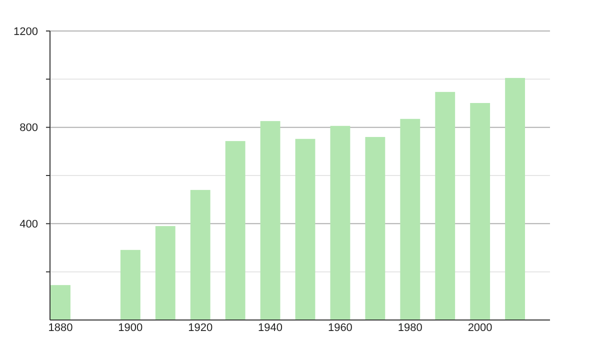 This screenshot has width=600, height=350. What do you see at coordinates (270, 328) in the screenshot?
I see `x-tick-label: 1940` at bounding box center [270, 328].